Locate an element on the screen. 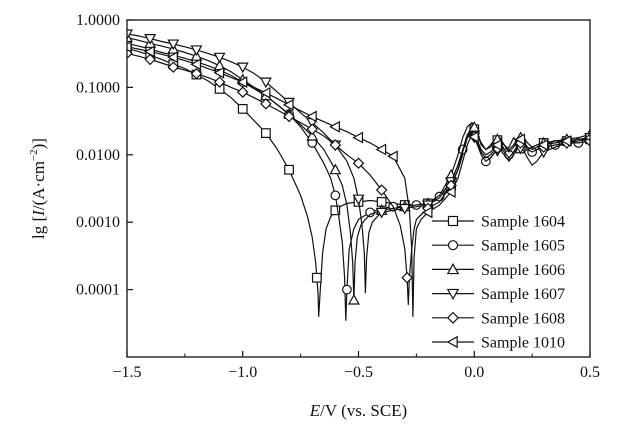  x-axis-label: E/V (vs. SCE) is located at coordinates (358, 410).